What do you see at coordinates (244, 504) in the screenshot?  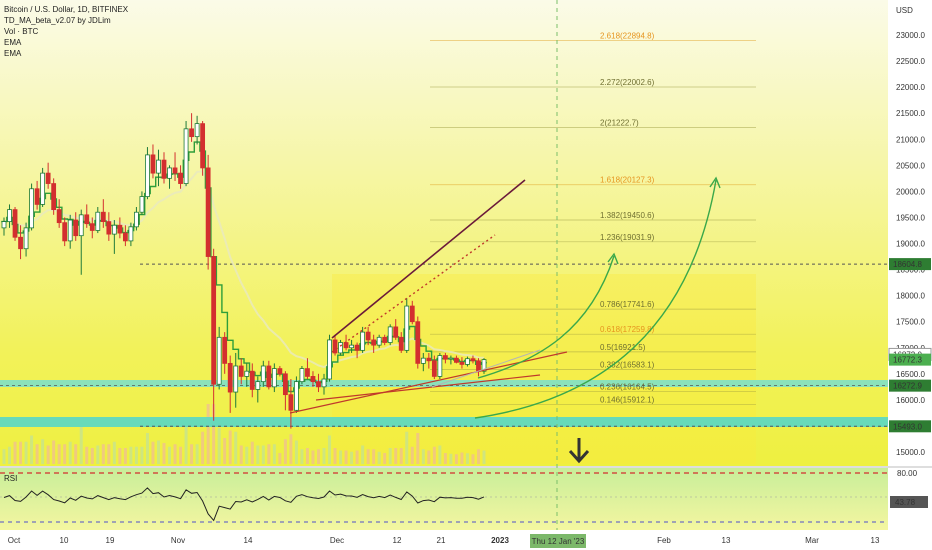 I see `rsi-line` at bounding box center [244, 504].